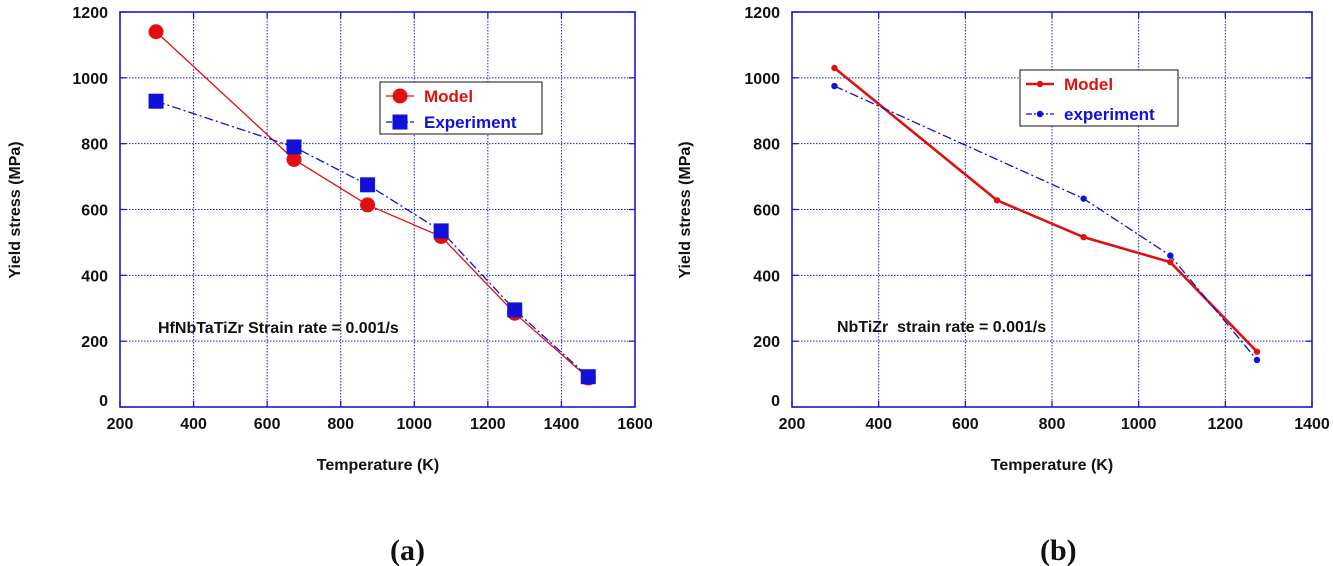 The width and height of the screenshot is (1333, 566). Describe the element at coordinates (407, 550) in the screenshot. I see `panel-label: (a)` at that location.